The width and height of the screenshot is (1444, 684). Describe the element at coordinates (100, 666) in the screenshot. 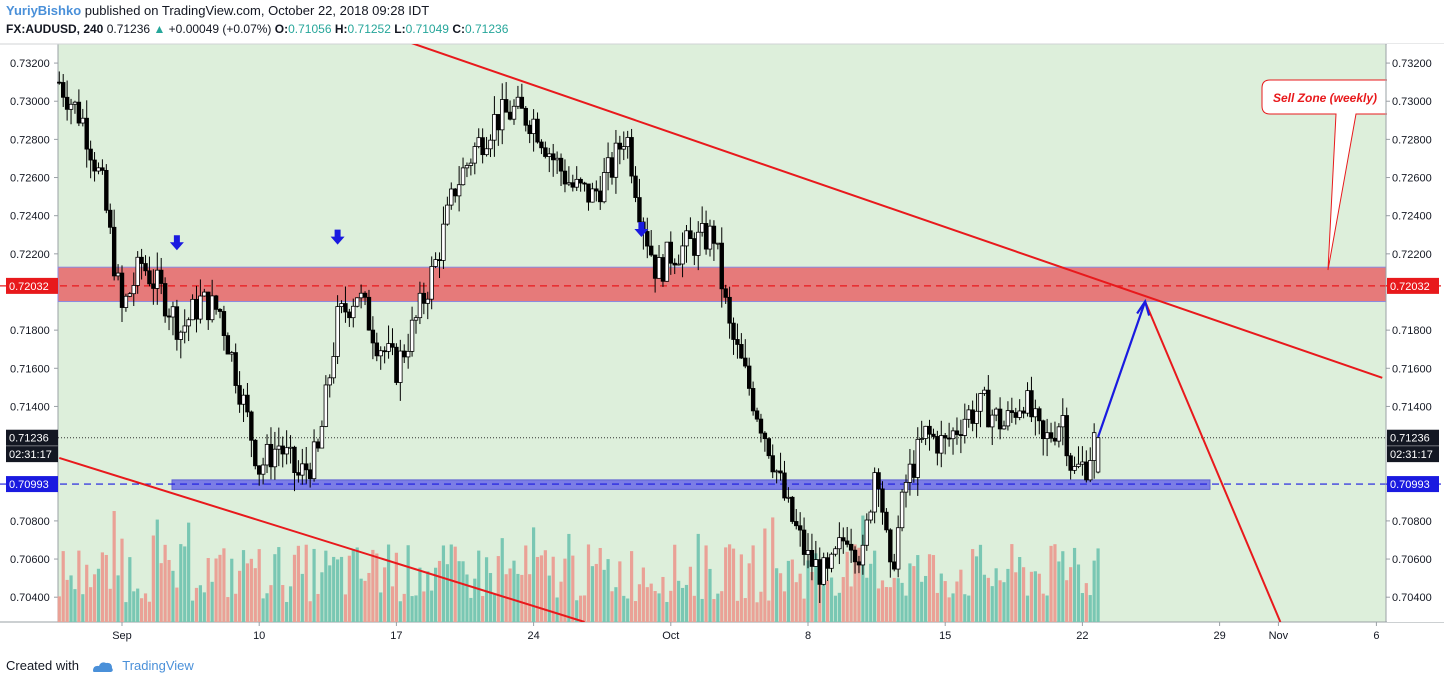

I see `footer: Created with TradingView` at that location.